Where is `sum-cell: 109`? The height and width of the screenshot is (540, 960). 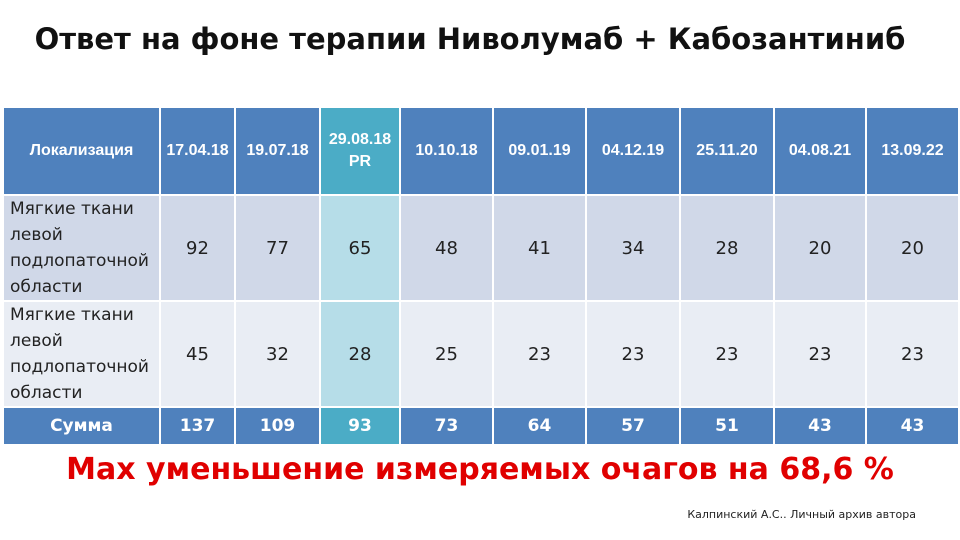 sum-cell: 109 is located at coordinates (277, 426).